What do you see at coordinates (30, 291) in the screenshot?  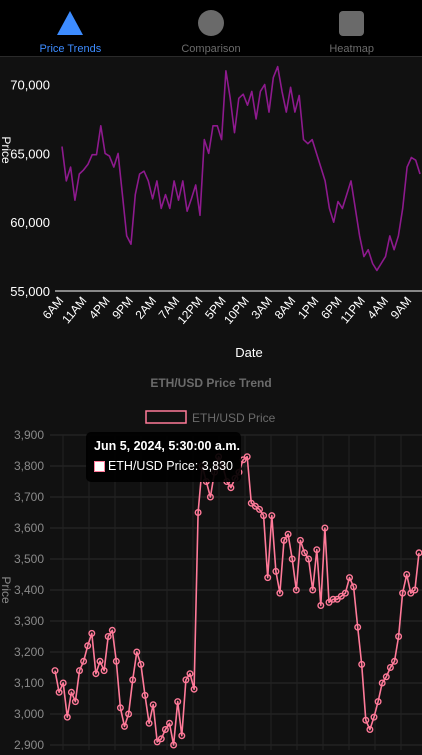 I see `y-tick-label: 55,000` at bounding box center [30, 291].